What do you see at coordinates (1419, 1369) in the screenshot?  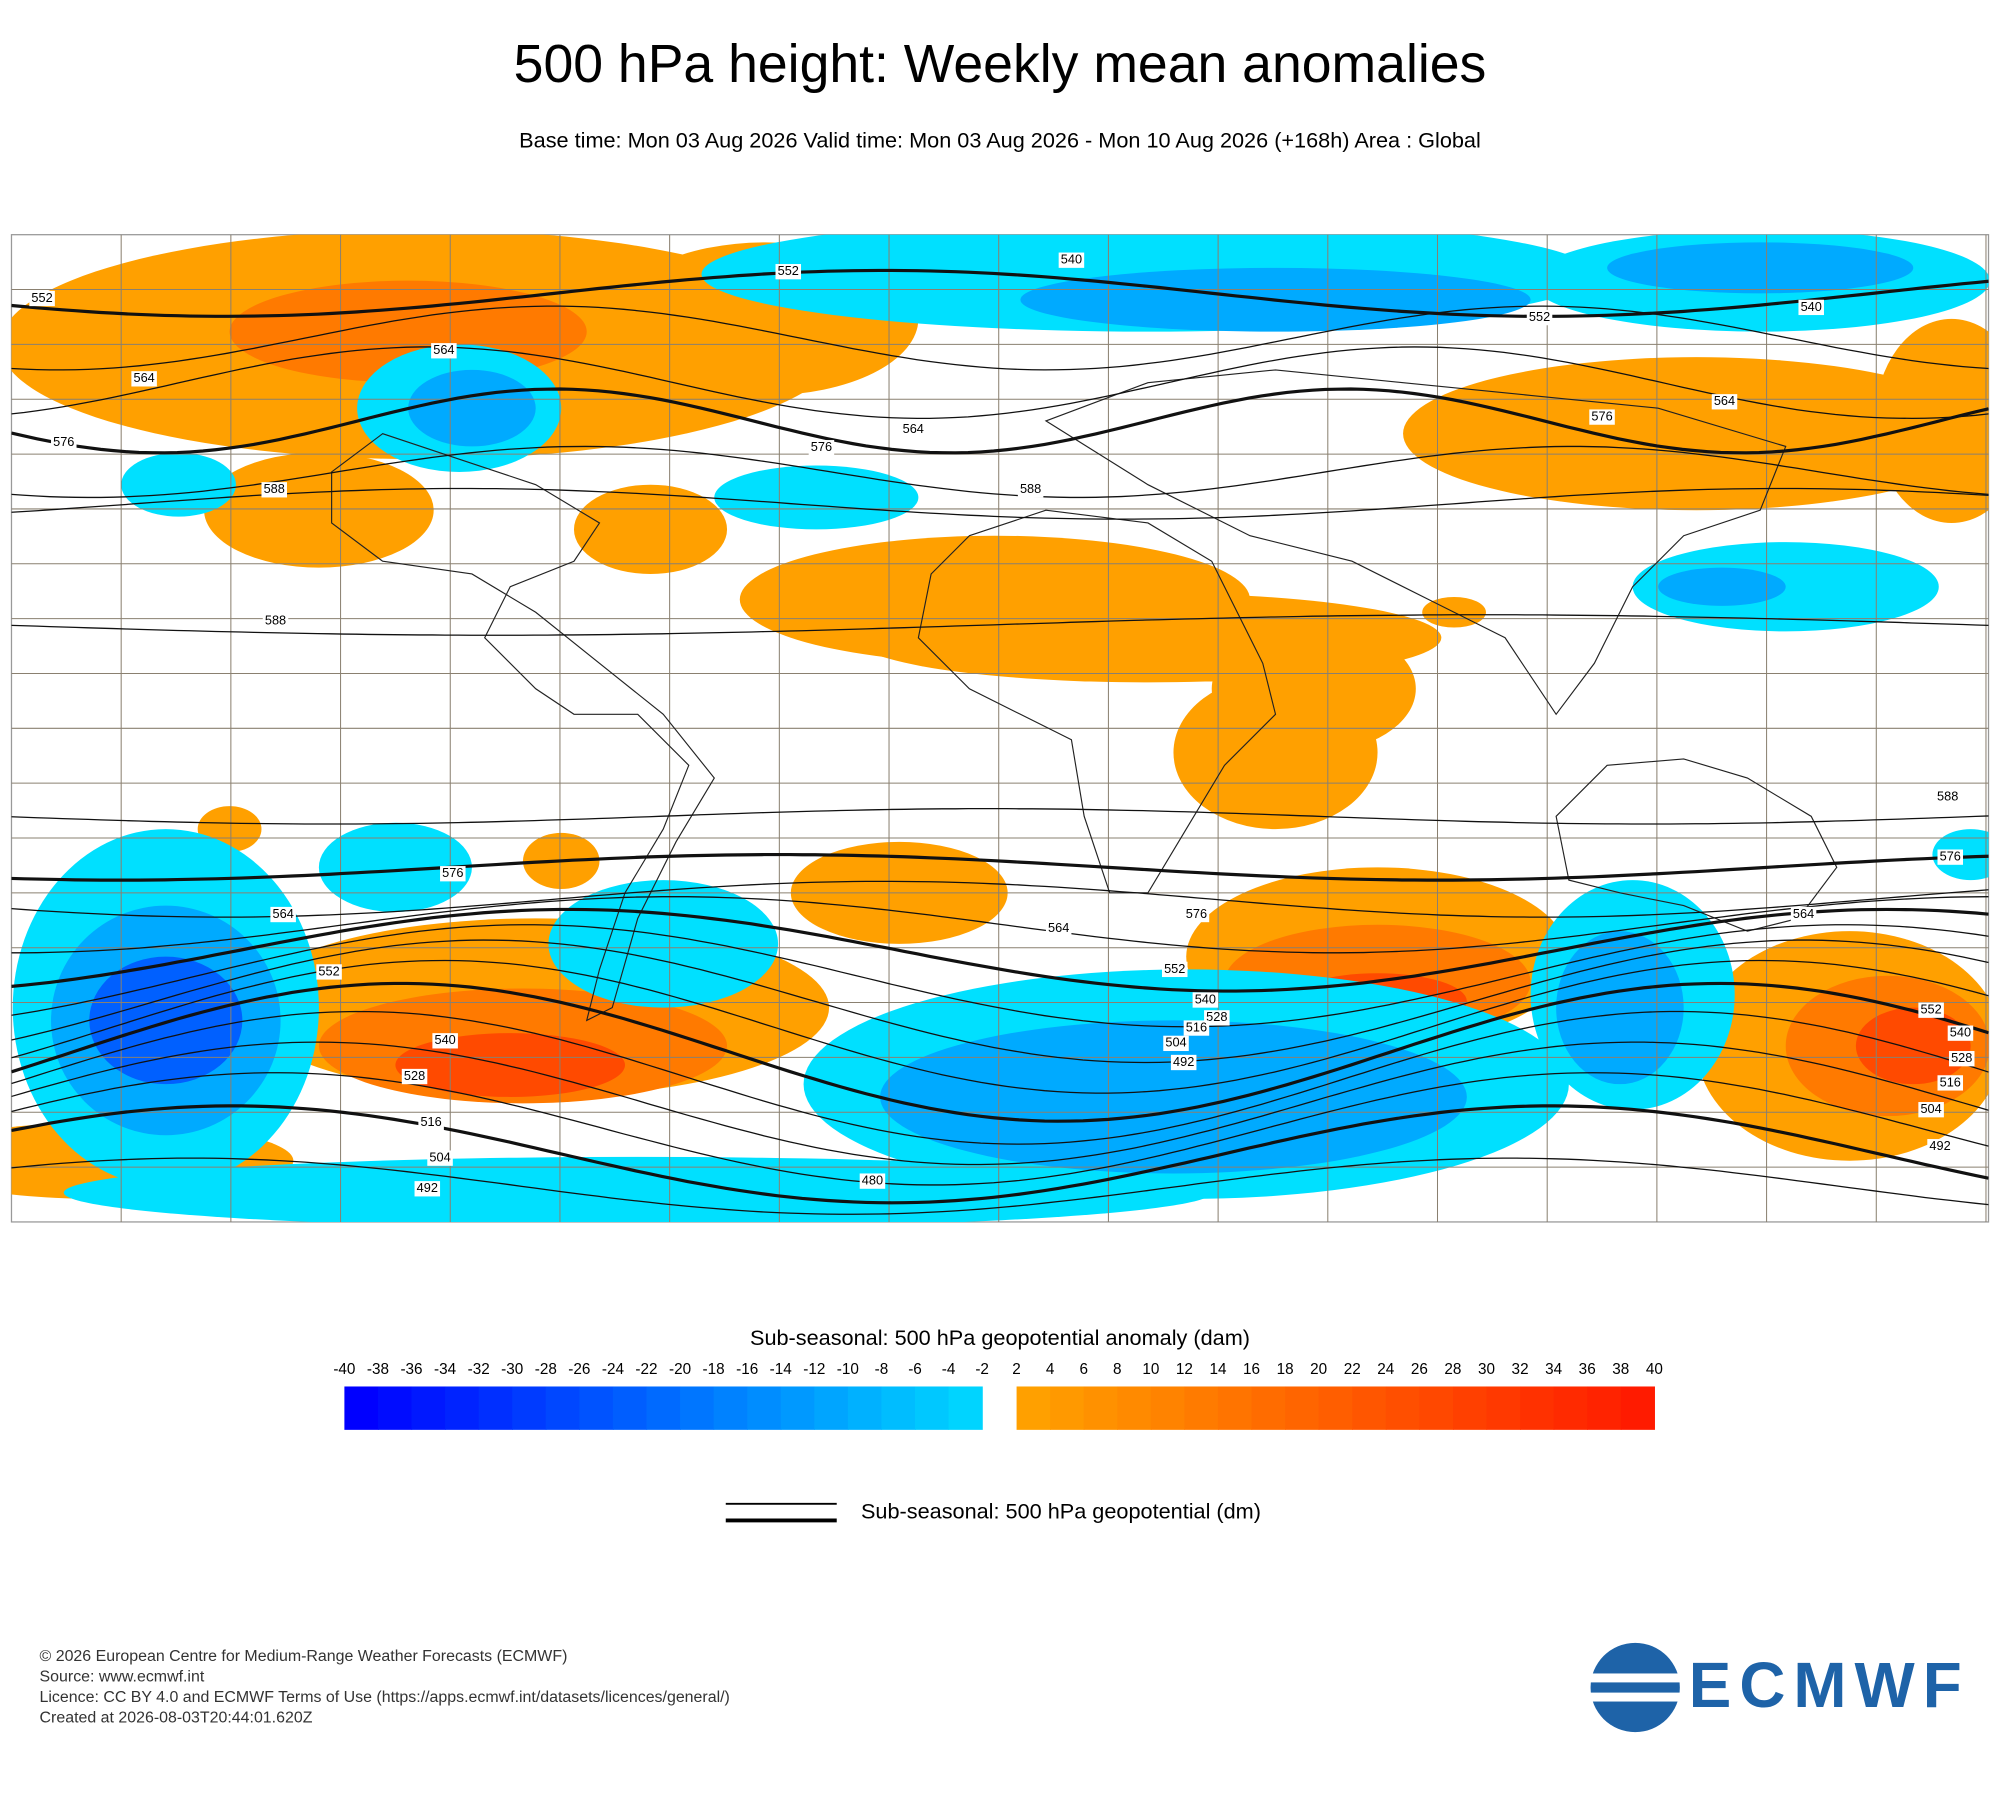 I see `colorbar-tick-label: 26` at bounding box center [1419, 1369].